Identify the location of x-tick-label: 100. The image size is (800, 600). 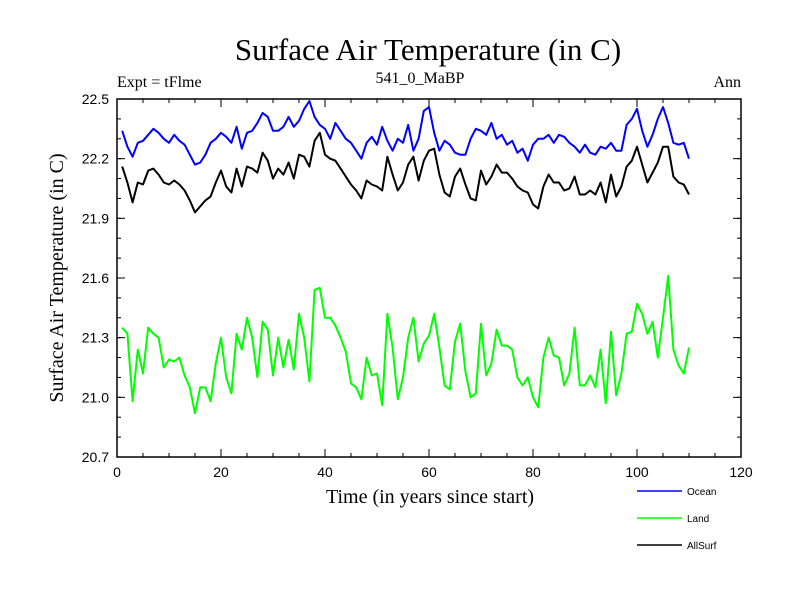
(637, 472).